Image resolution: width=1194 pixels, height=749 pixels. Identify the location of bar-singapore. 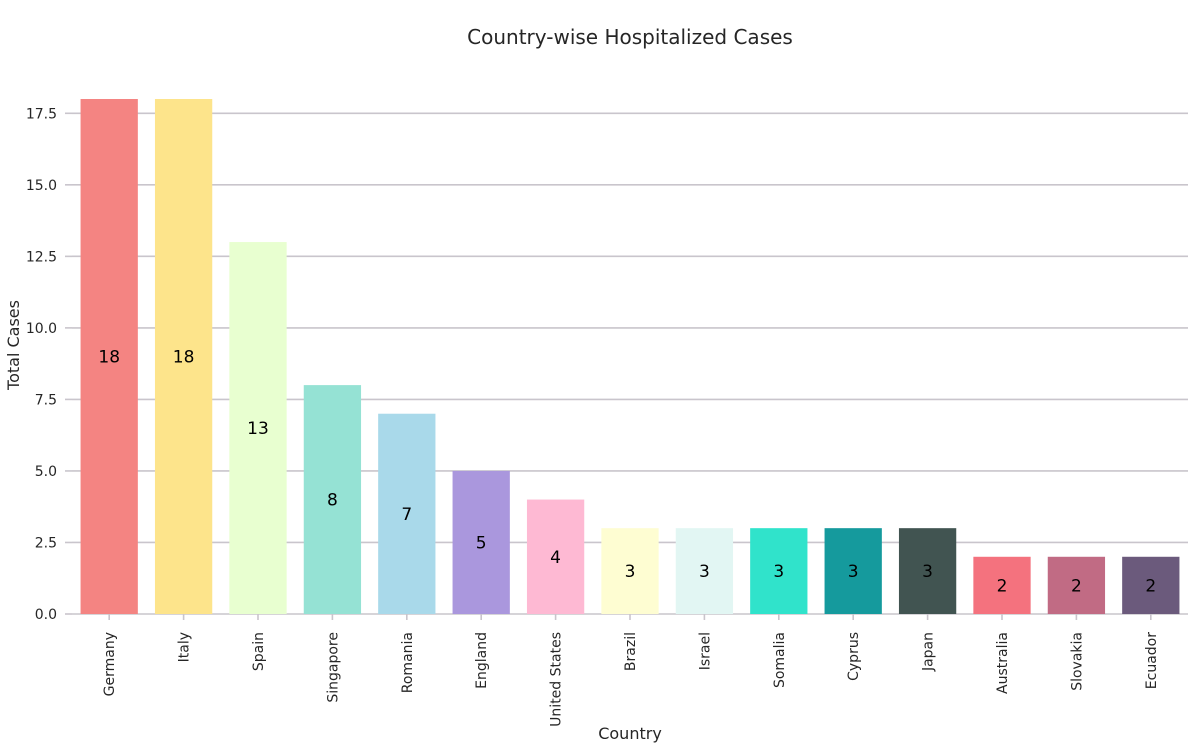
(332, 499).